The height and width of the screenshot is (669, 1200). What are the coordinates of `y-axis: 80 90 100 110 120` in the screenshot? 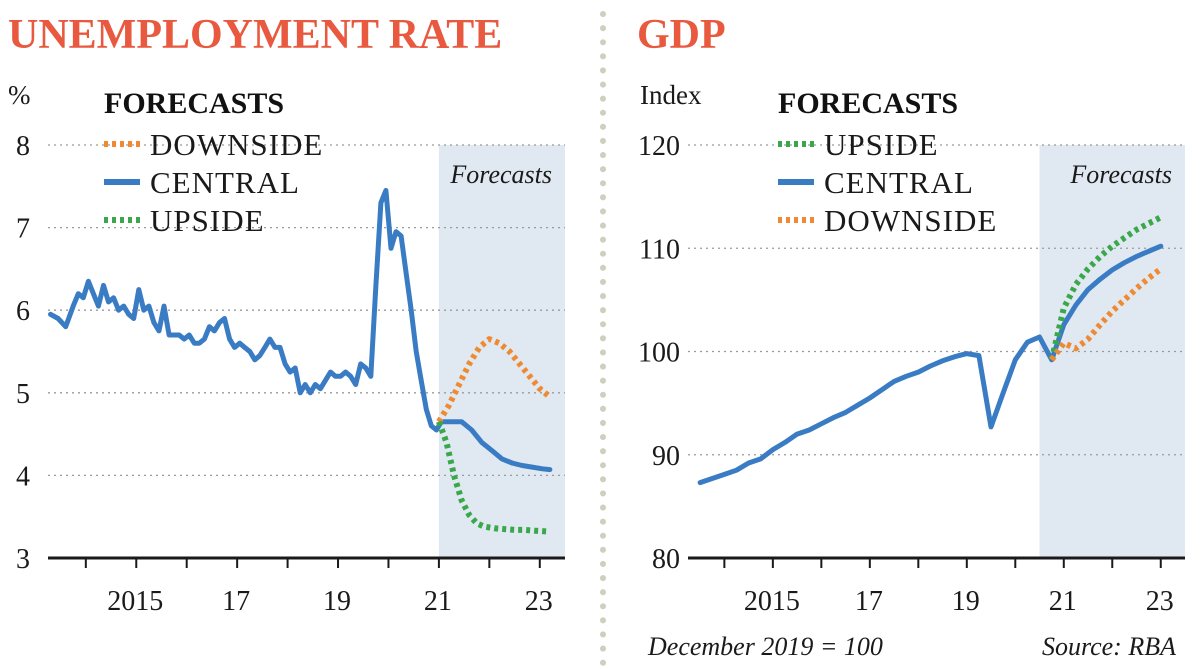 It's located at (659, 353).